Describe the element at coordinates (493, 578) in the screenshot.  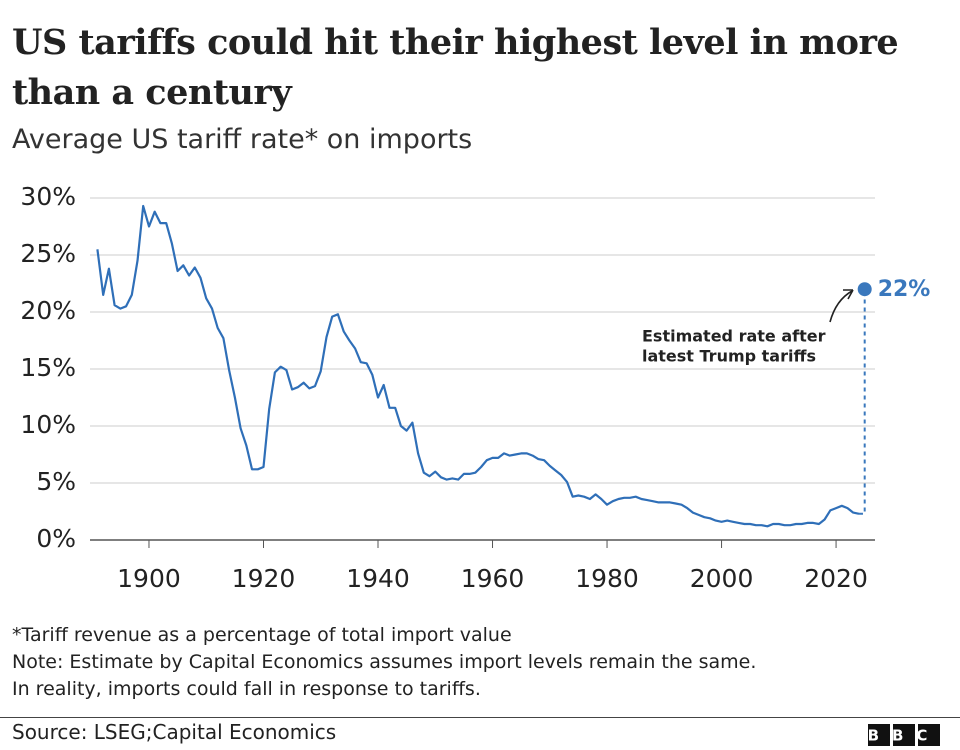
I see `x-tick-label: 1960` at that location.